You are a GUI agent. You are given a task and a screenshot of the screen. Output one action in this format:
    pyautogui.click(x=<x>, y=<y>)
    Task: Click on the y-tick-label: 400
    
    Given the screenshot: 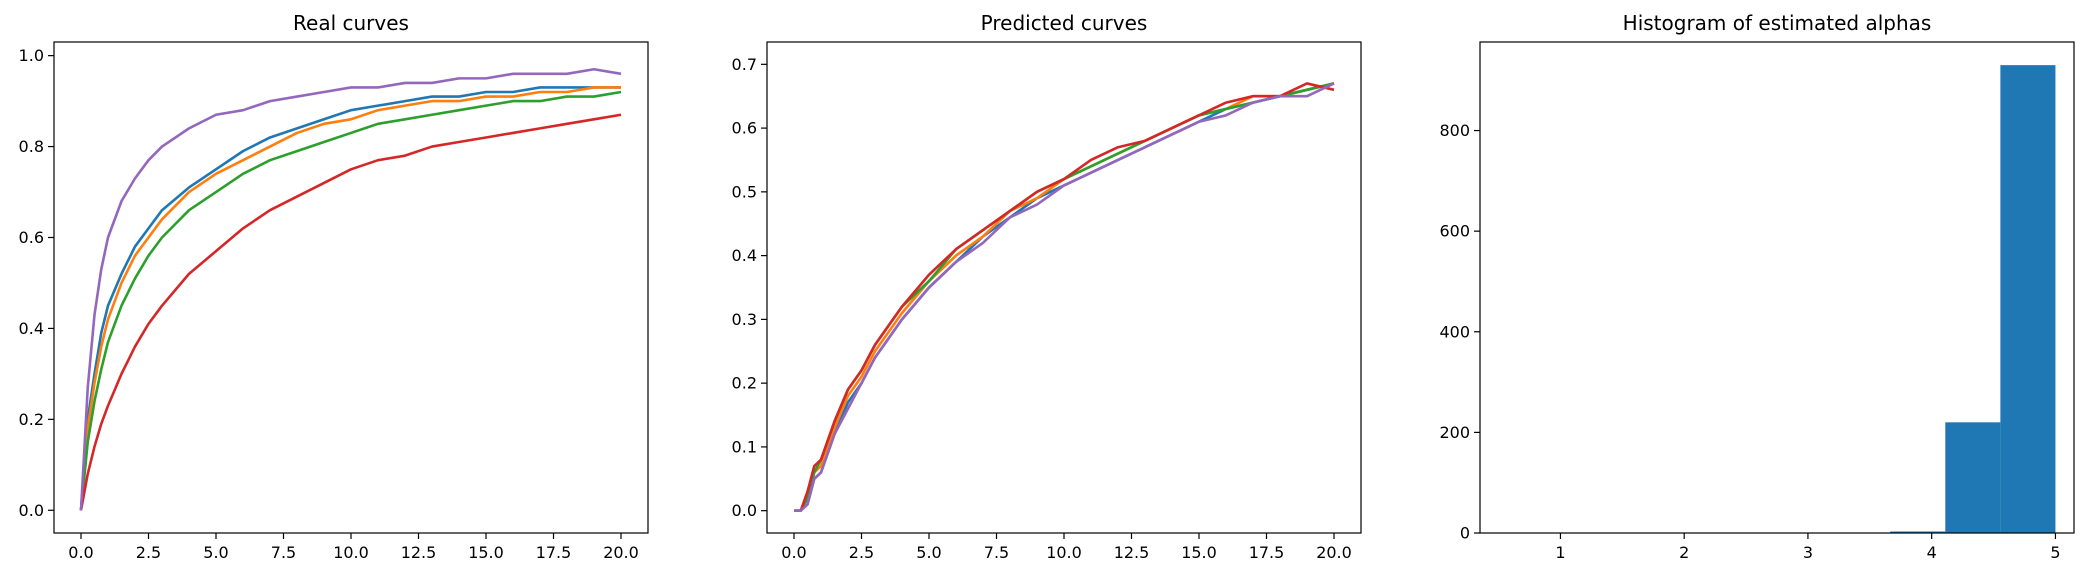 What is the action you would take?
    pyautogui.click(x=1454, y=331)
    